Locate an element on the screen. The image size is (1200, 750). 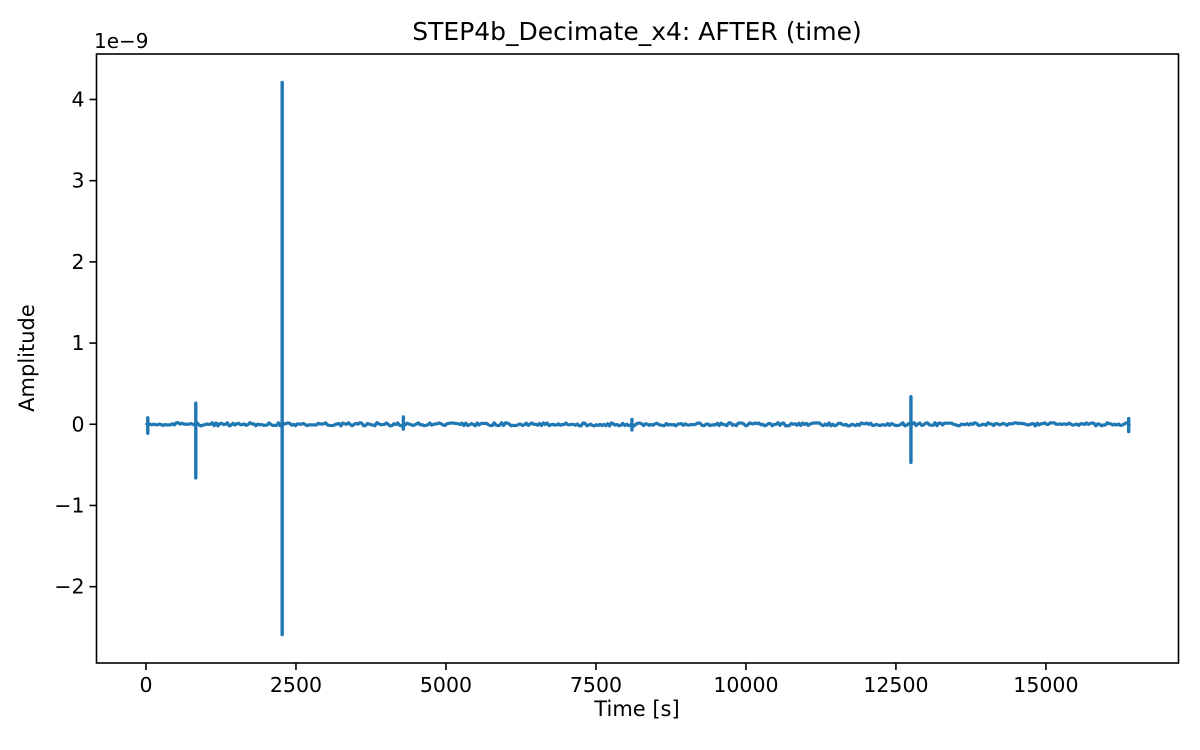
x-axis-label: Time [s] is located at coordinates (637, 709).